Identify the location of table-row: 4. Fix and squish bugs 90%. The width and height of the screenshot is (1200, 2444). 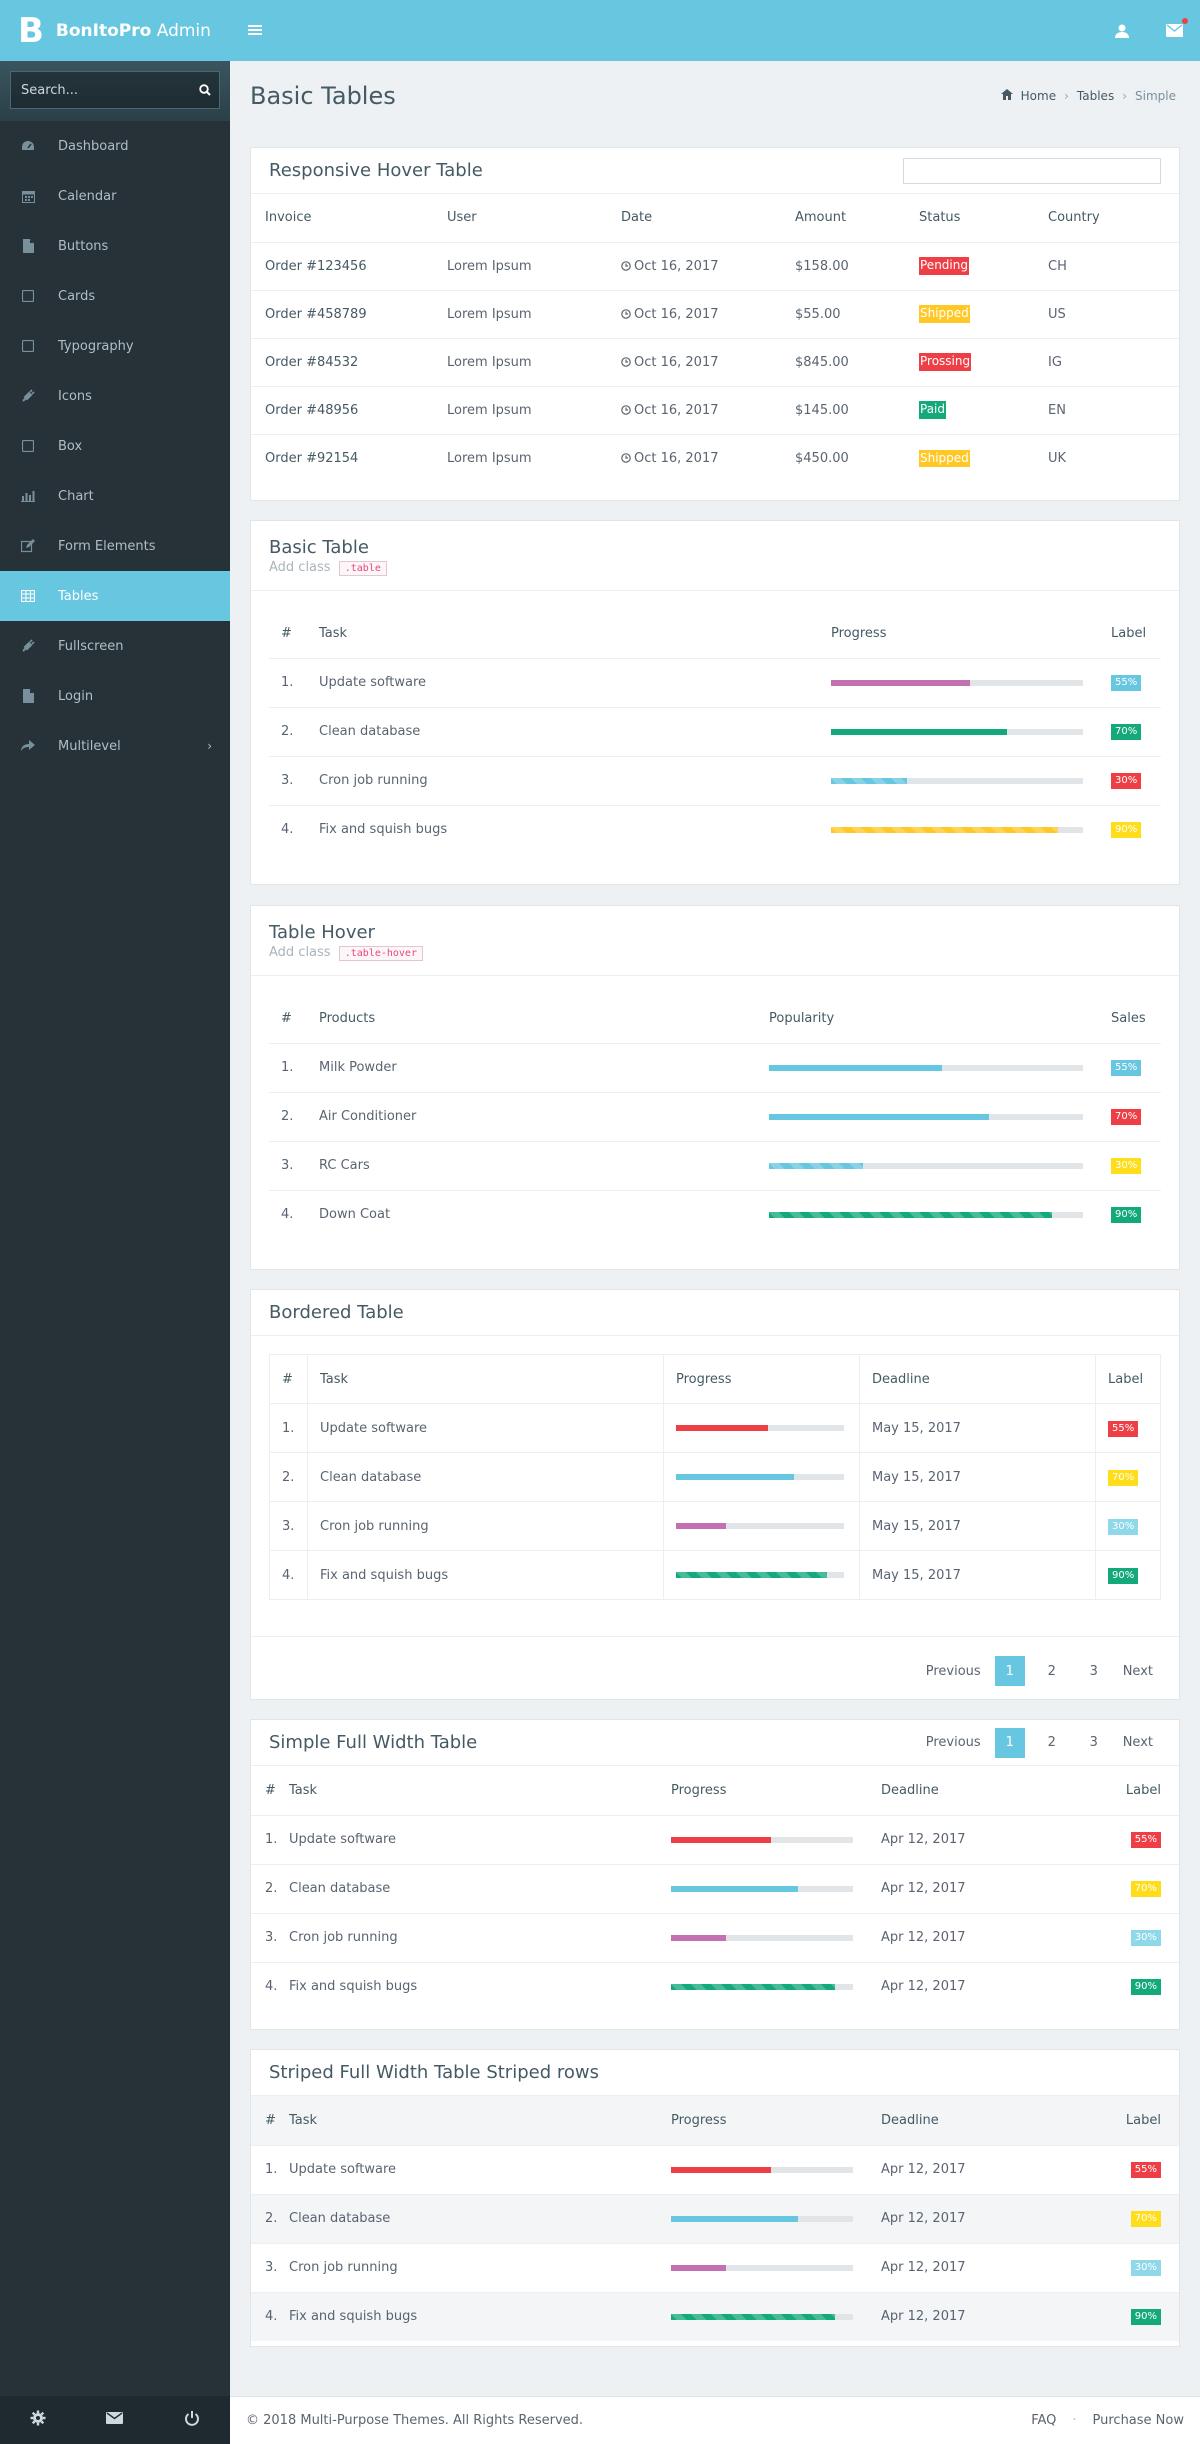
(715, 829).